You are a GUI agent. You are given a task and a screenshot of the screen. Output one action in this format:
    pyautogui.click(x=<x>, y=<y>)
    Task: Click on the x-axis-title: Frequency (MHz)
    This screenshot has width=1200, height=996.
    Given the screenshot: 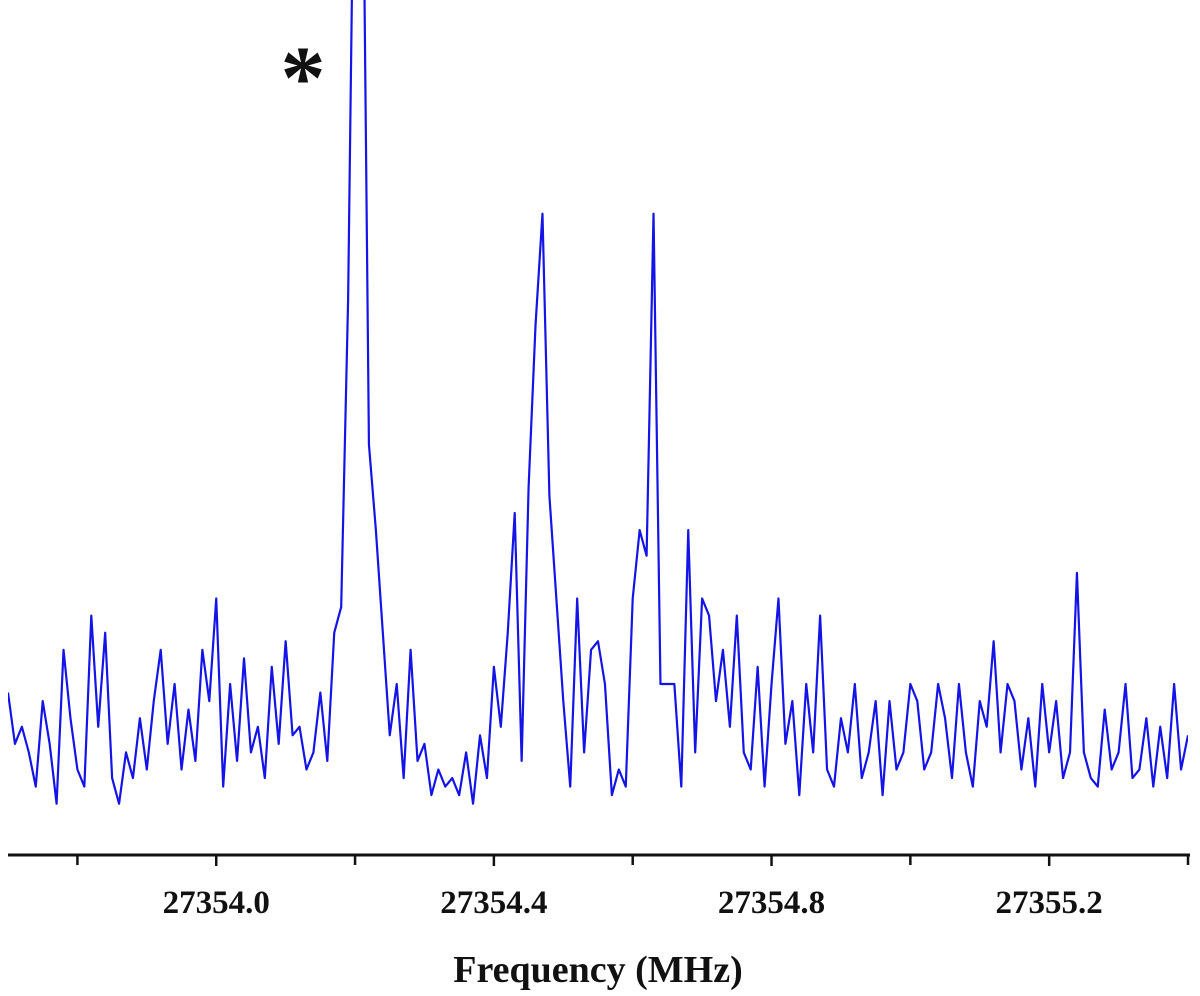 What is the action you would take?
    pyautogui.click(x=598, y=970)
    